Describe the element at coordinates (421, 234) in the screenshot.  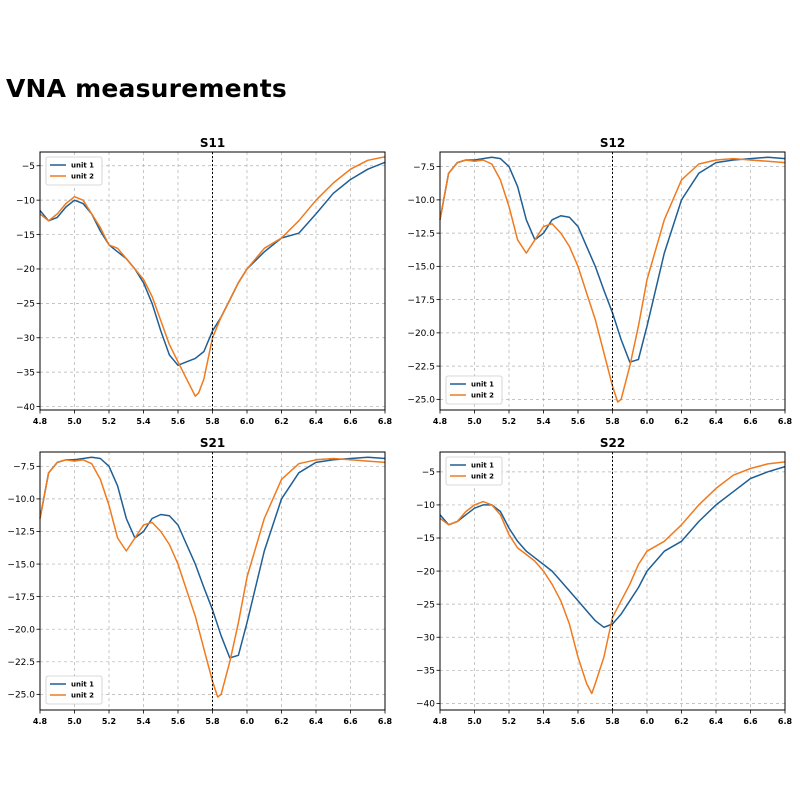
I see `y-tick-label: −12.5` at that location.